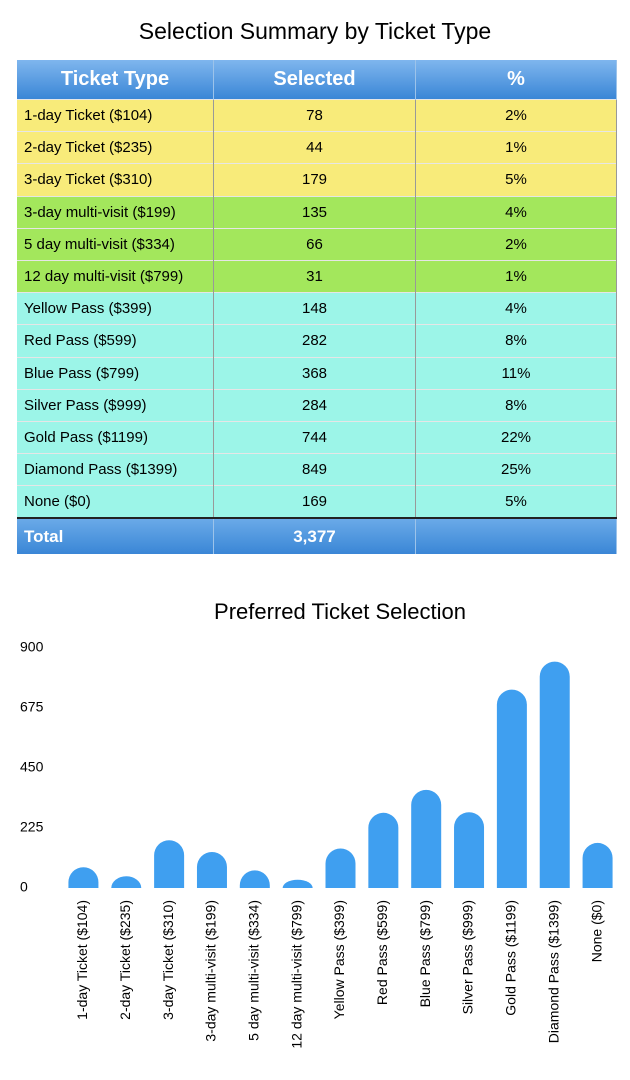 The height and width of the screenshot is (1080, 630). Describe the element at coordinates (115, 212) in the screenshot. I see `table-cell: 3-day multi-visit ($199)` at that location.